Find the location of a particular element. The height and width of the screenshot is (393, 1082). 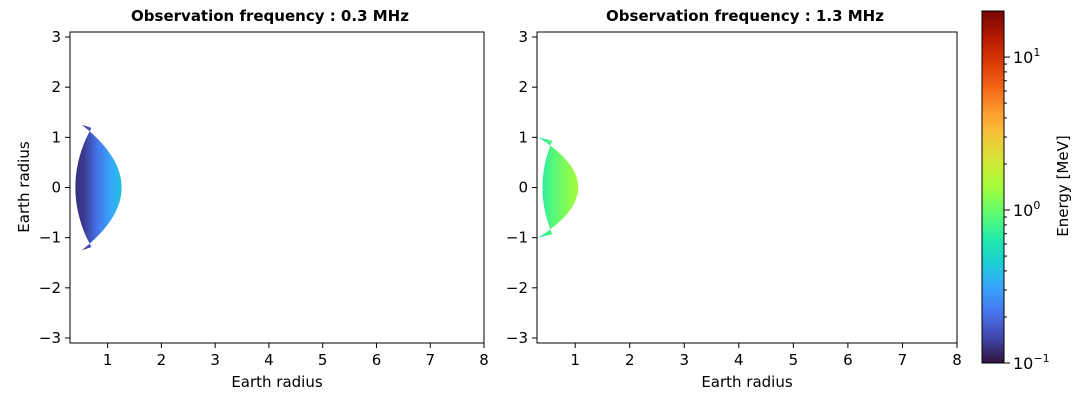

left-x-ticks: 1 2 3 4 5 6 7 8 is located at coordinates (296, 356).